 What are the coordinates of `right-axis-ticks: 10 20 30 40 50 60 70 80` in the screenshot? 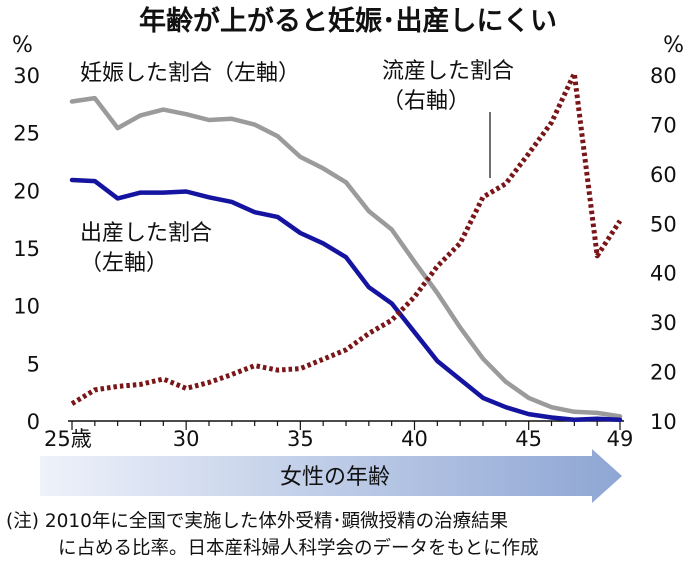 It's located at (663, 249).